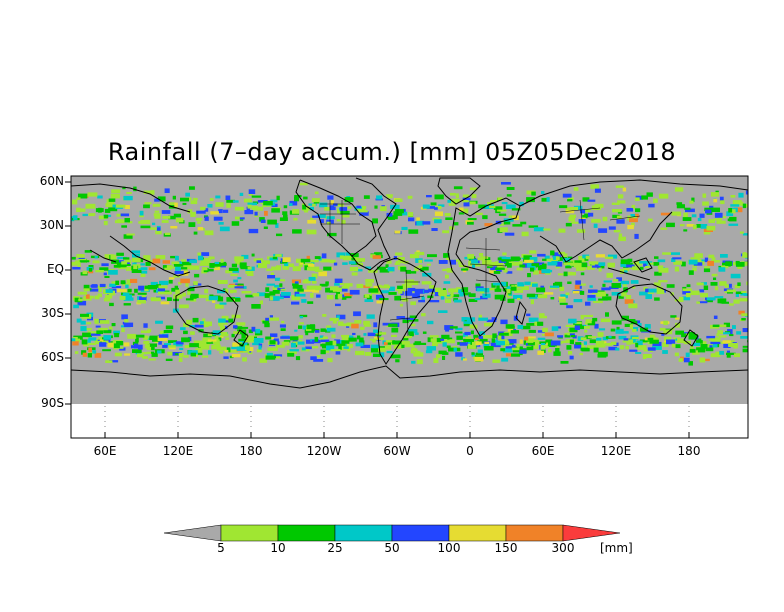 The image size is (784, 612). I want to click on colorbar-arrow-low, so click(192, 533).